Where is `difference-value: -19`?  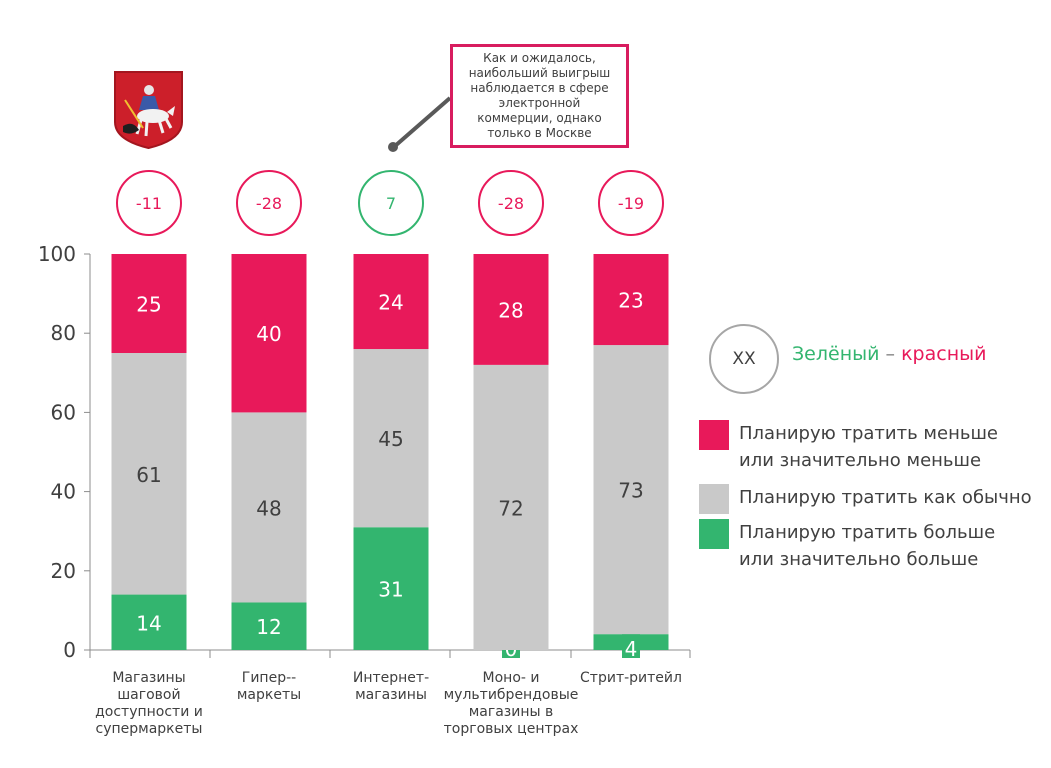 difference-value: -19 is located at coordinates (631, 203).